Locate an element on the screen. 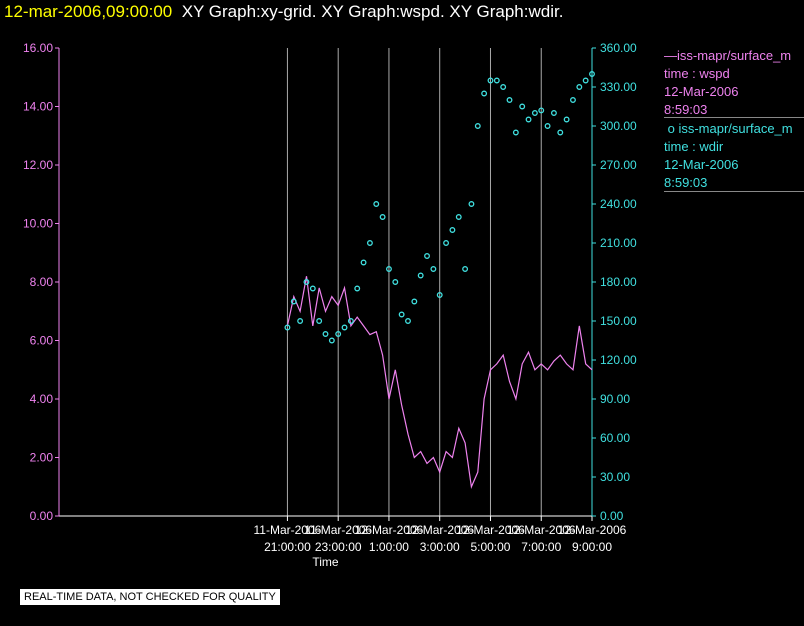 Image resolution: width=804 pixels, height=626 pixels. left-tick-label: 8.00 is located at coordinates (42, 282).